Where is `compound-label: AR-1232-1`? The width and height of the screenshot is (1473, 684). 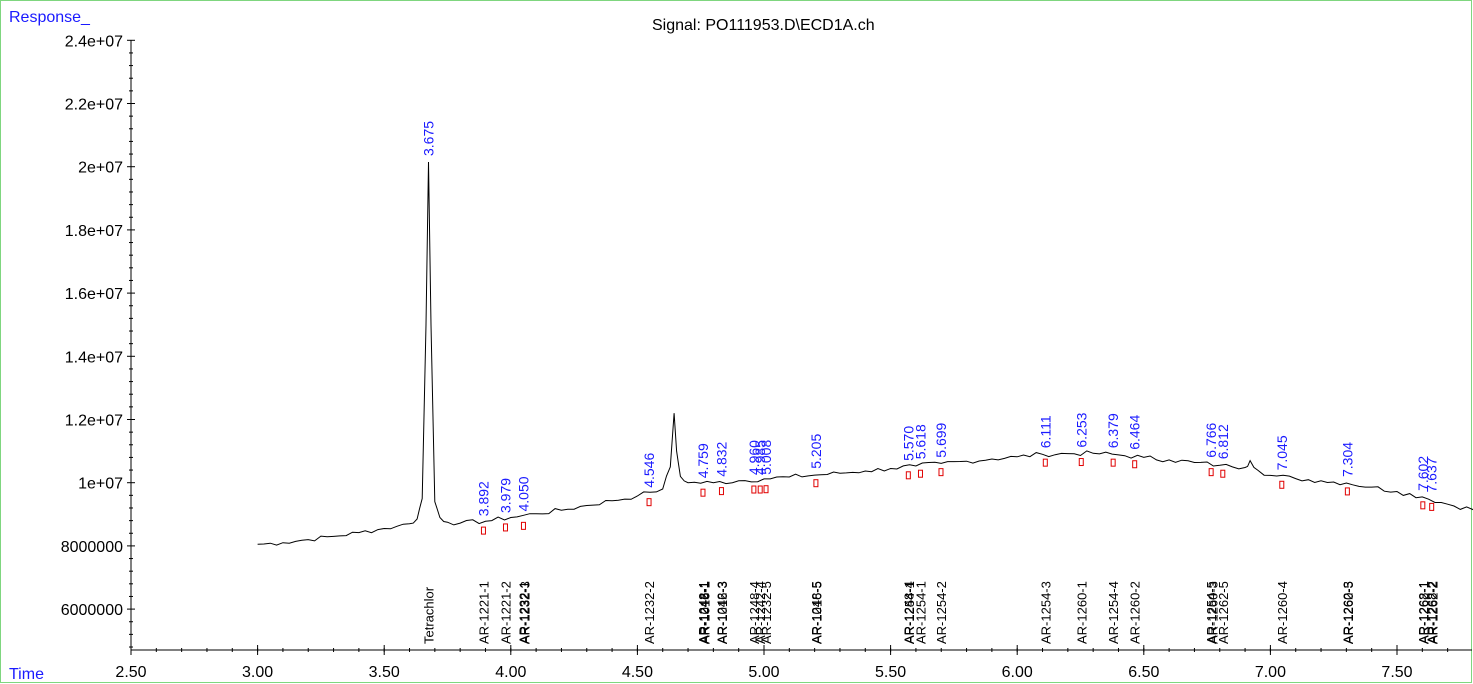
compound-label: AR-1232-1 is located at coordinates (524, 612).